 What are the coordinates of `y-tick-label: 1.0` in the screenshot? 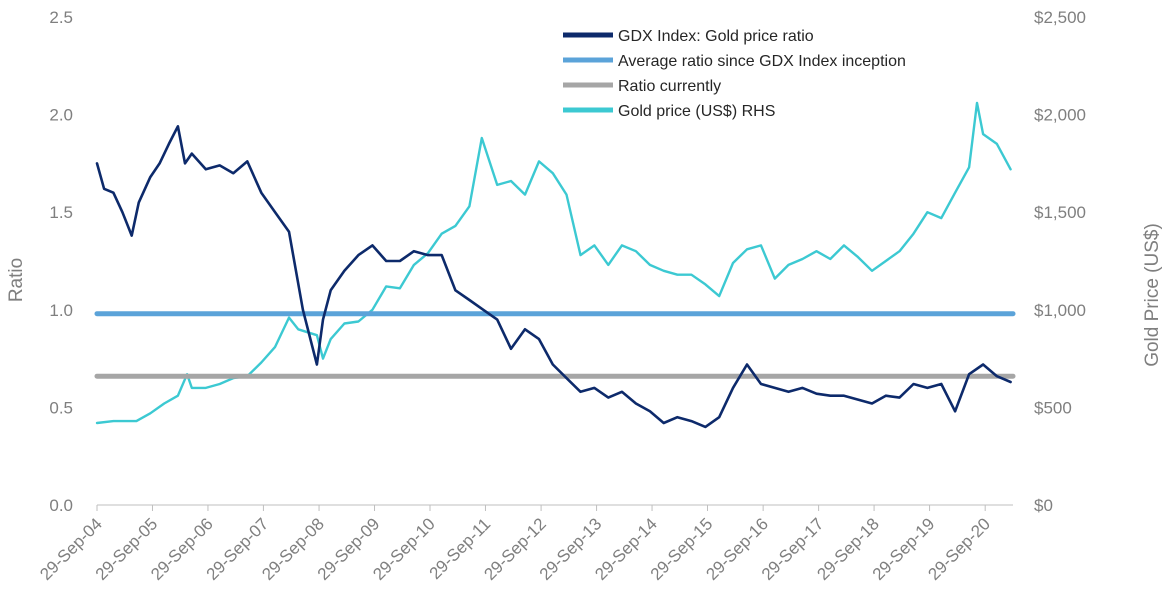 It's located at (61, 310).